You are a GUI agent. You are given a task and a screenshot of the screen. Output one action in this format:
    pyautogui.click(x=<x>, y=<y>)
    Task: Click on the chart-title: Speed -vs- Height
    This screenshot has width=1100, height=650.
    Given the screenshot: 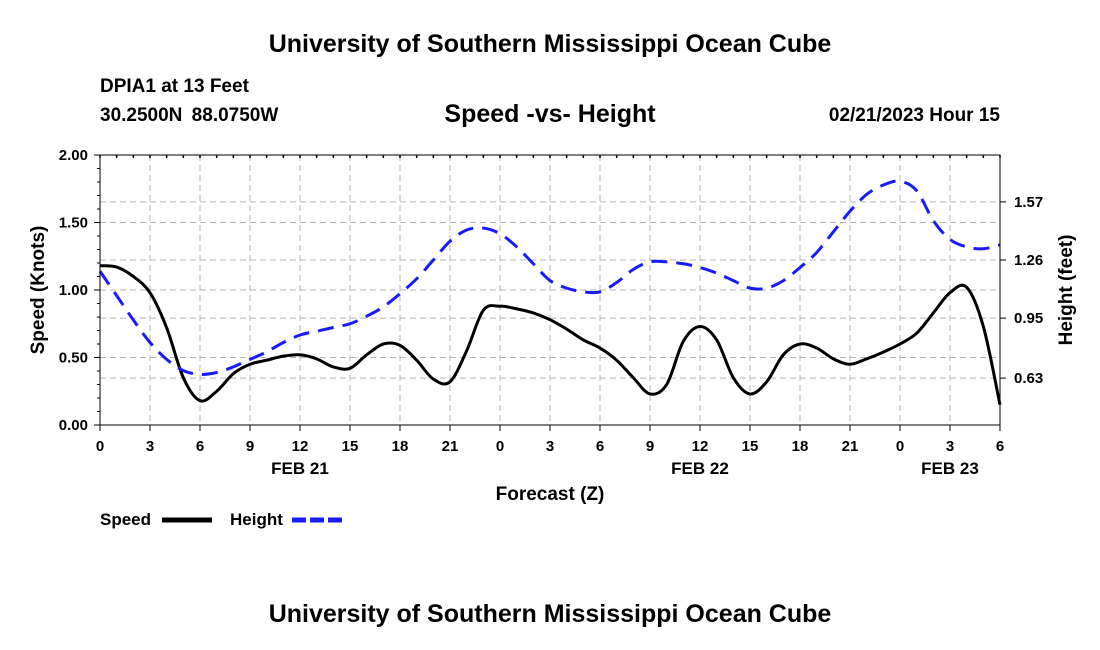 What is the action you would take?
    pyautogui.click(x=550, y=114)
    